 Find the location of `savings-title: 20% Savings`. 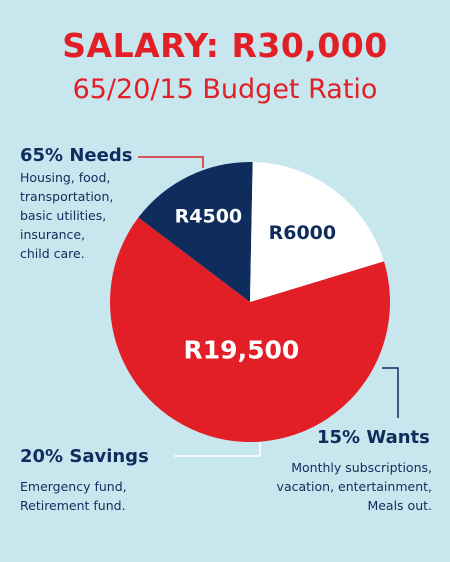

savings-title: 20% Savings is located at coordinates (84, 456).